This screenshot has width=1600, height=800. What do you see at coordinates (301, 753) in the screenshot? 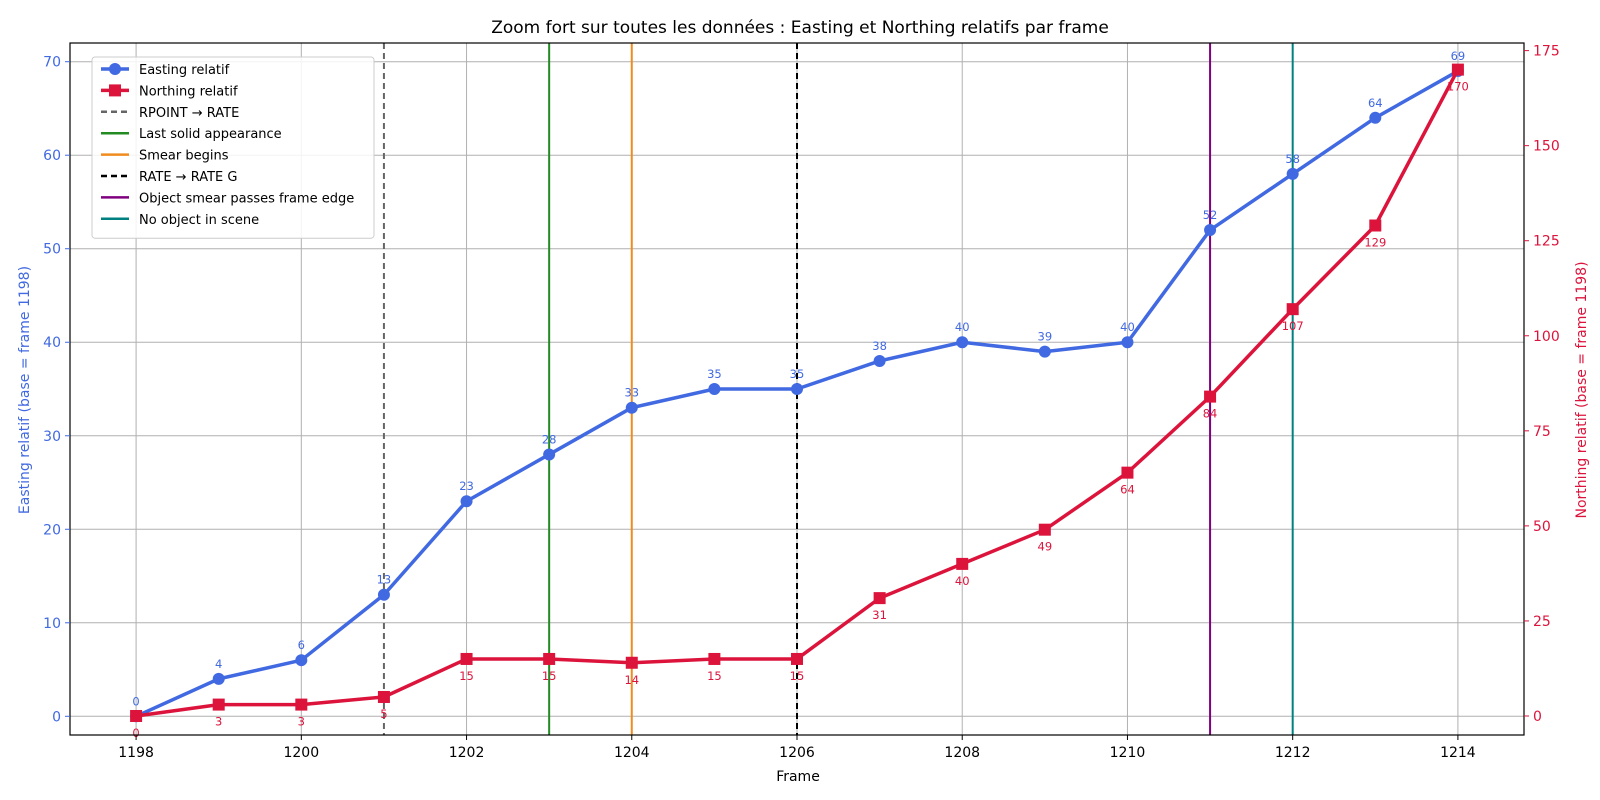
I see `x-tick-label: 1200` at bounding box center [301, 753].